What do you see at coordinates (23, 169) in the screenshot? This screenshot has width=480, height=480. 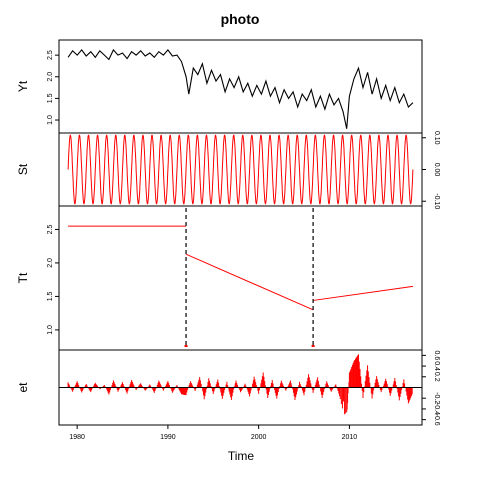 I see `y-axis-label-st: St` at bounding box center [23, 169].